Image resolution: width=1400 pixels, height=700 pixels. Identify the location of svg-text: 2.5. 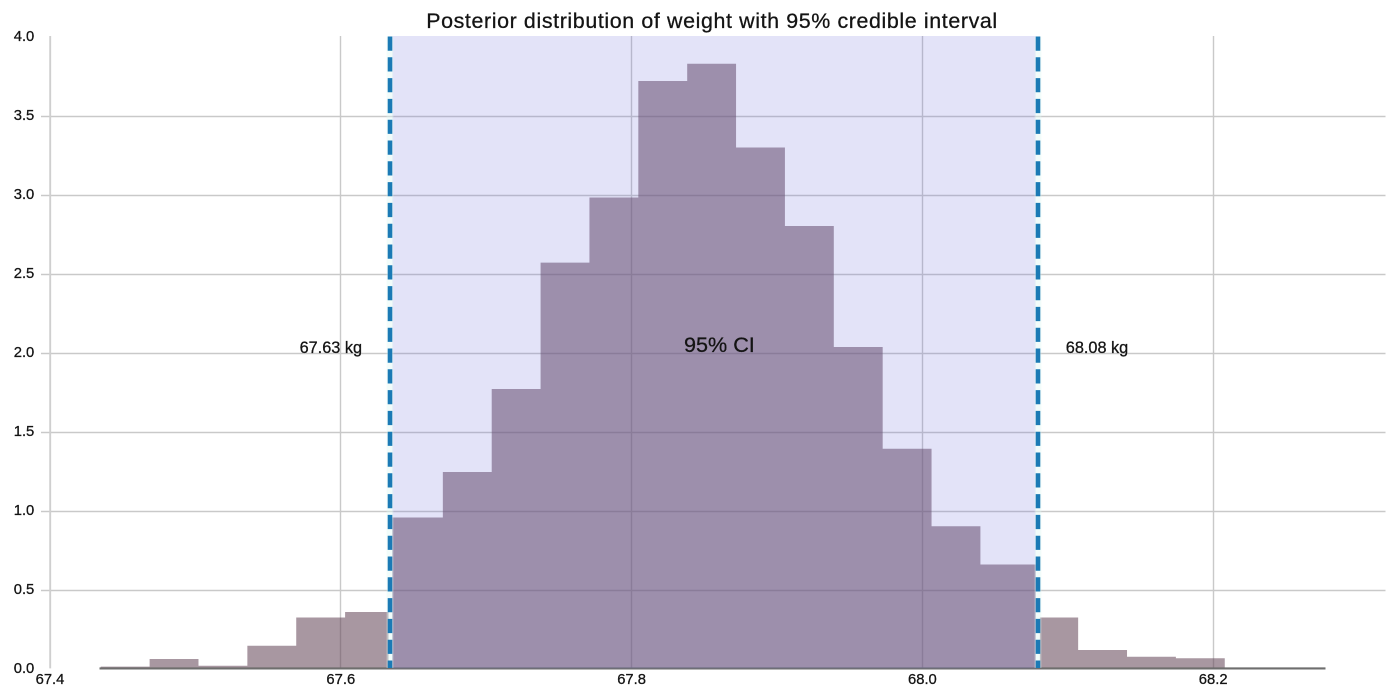
(24, 274).